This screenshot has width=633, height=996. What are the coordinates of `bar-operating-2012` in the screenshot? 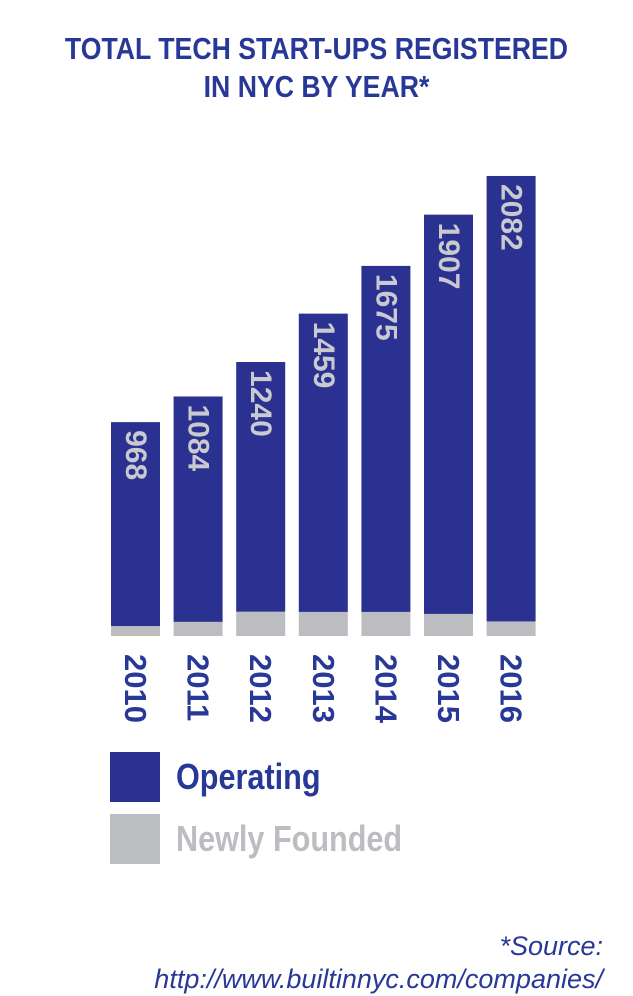 It's located at (261, 487).